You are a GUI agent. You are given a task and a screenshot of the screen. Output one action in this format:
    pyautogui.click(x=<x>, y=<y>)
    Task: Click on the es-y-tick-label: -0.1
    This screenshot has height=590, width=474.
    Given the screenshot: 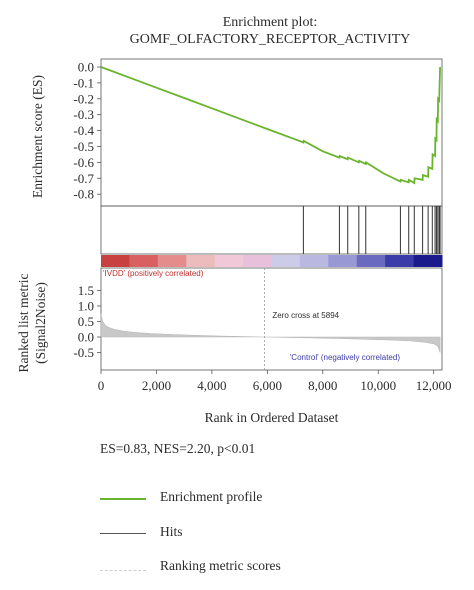 What is the action you would take?
    pyautogui.click(x=83, y=82)
    